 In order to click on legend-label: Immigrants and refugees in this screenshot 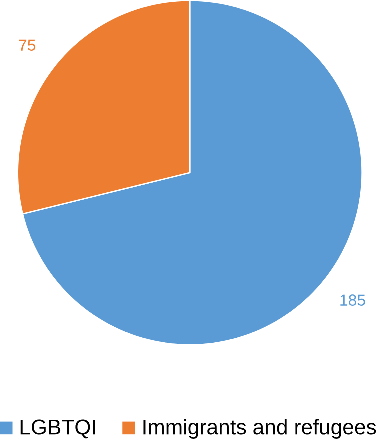, I will do `click(260, 429)`.